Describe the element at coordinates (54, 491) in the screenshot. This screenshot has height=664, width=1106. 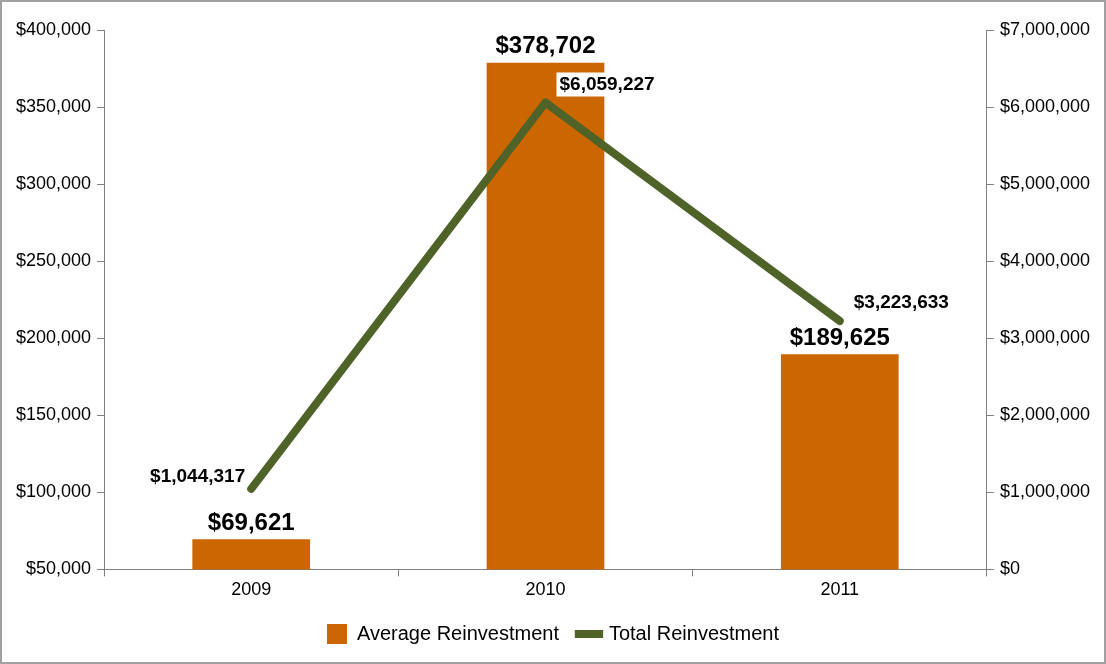
I see `y-tick-label: $100,000` at that location.